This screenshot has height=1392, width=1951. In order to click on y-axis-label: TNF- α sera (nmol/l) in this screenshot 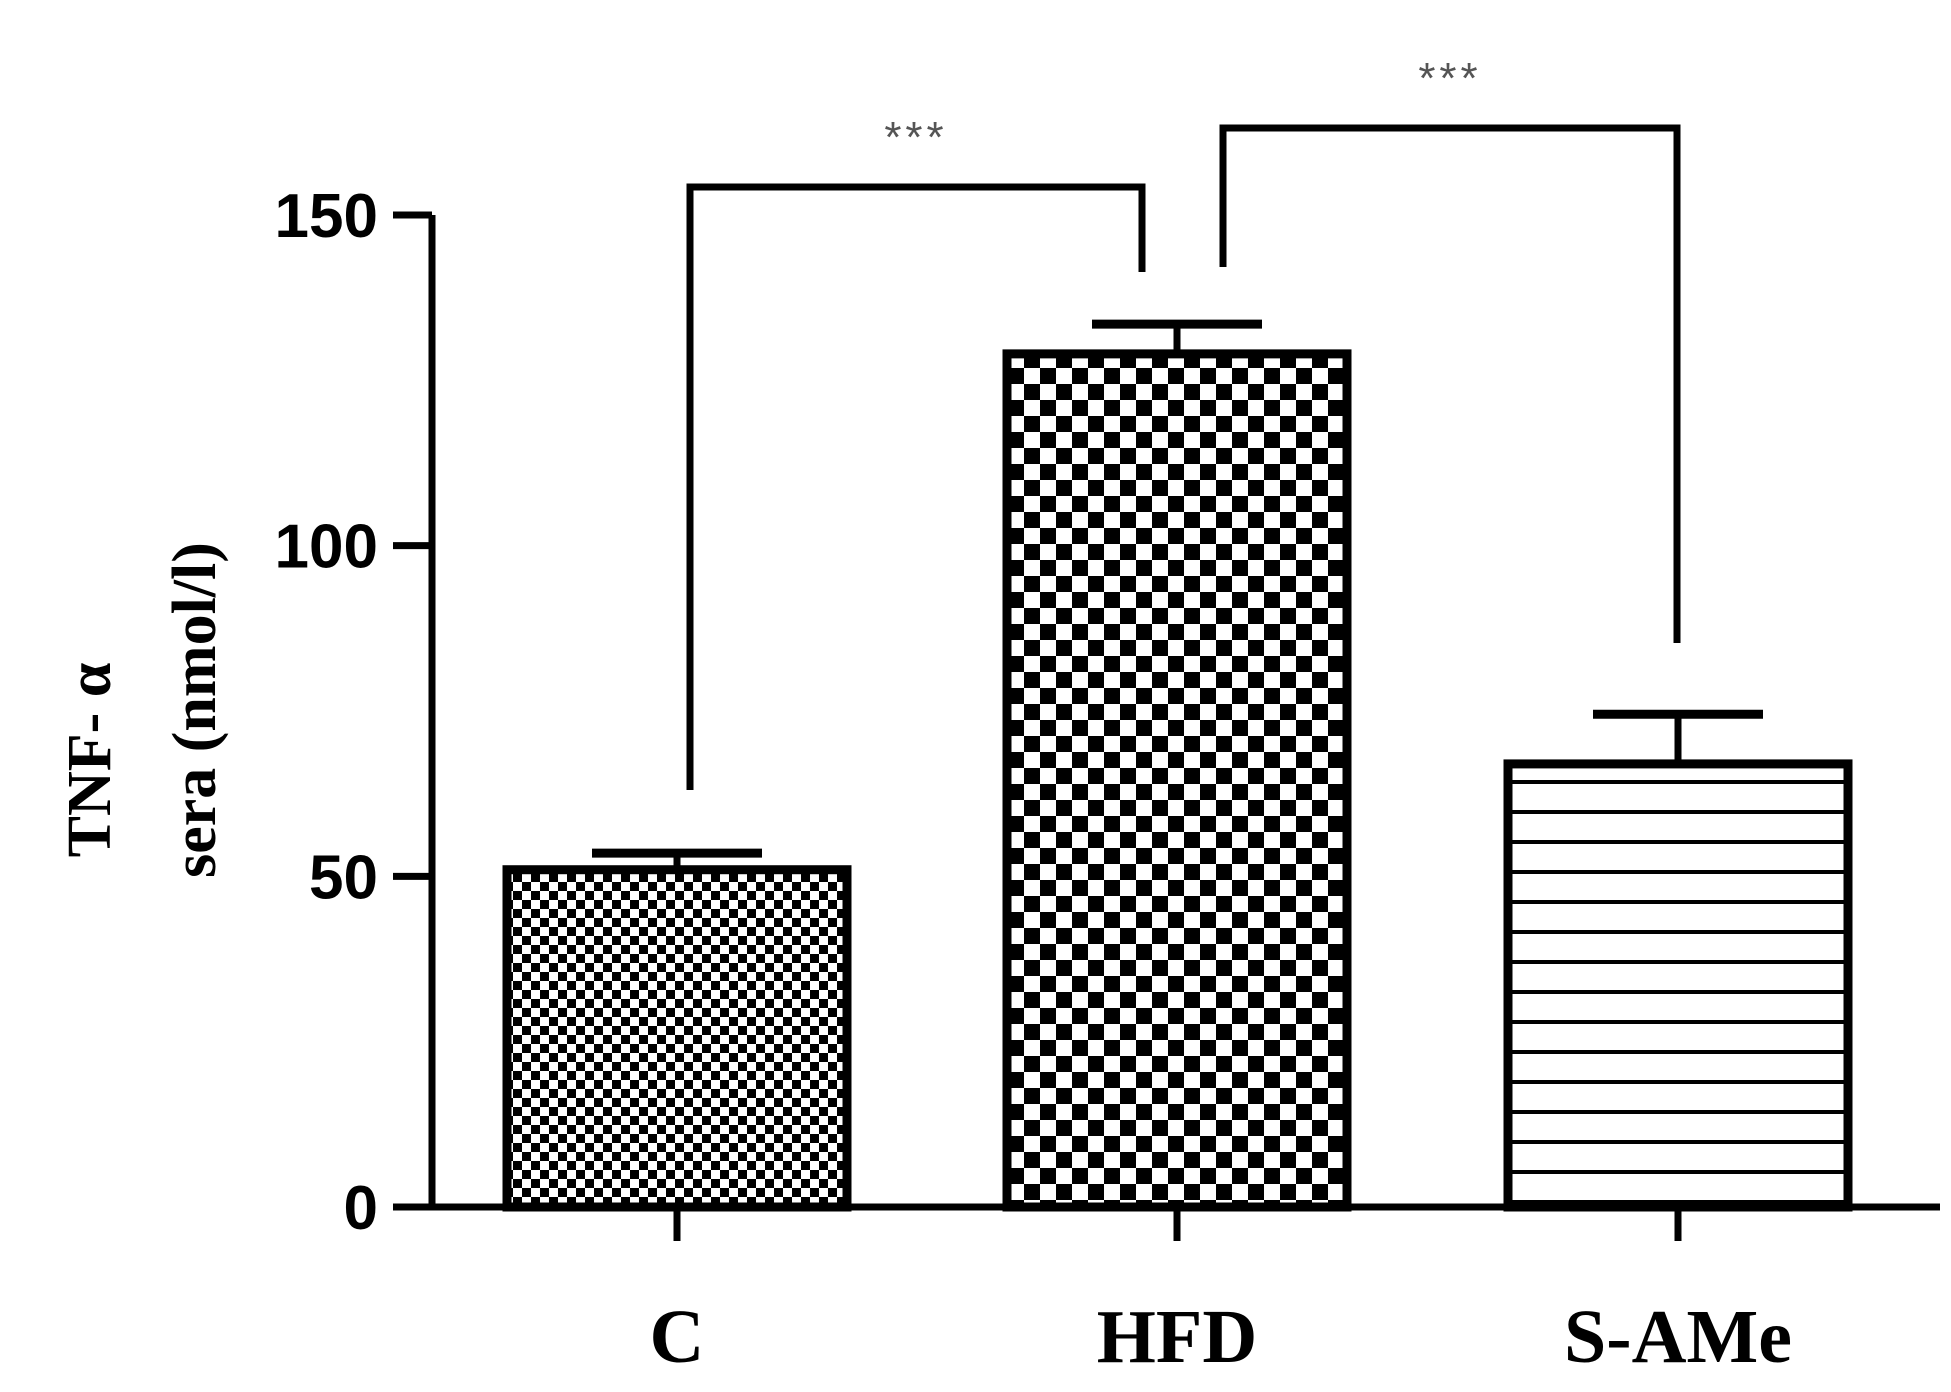, I will do `click(142, 710)`.